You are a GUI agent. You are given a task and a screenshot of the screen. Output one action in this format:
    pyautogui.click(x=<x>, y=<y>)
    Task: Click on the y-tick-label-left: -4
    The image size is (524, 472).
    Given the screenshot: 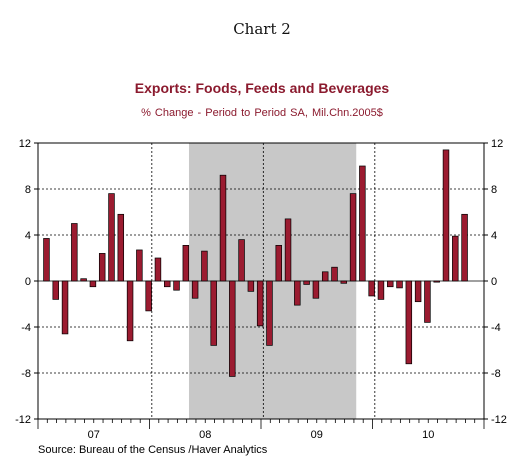 What is the action you would take?
    pyautogui.click(x=26, y=328)
    